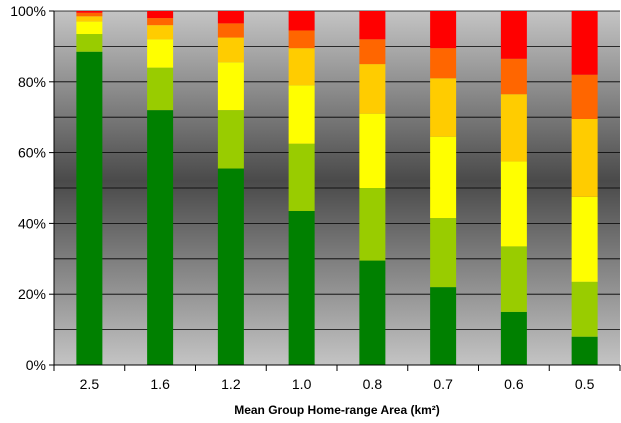  I want to click on bar-segment-0.8-4, so click(372, 89).